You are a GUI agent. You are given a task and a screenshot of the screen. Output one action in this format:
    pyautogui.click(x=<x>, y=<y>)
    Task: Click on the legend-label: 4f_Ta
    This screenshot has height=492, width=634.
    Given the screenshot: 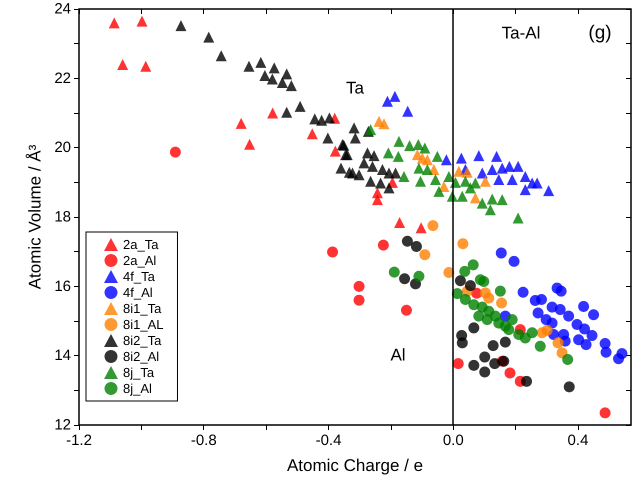 What is the action you would take?
    pyautogui.click(x=139, y=276)
    